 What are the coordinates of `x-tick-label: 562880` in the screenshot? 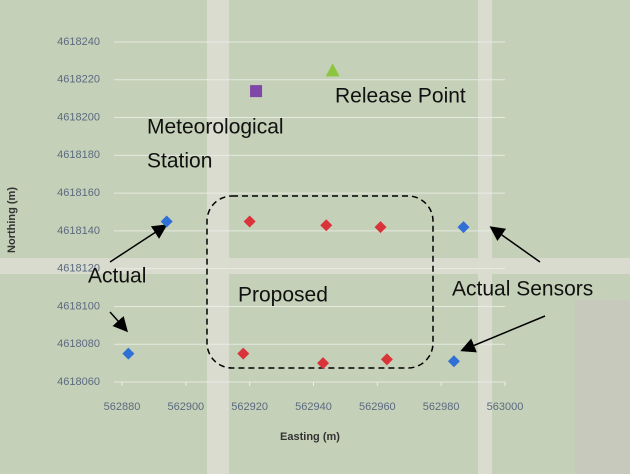 It's located at (122, 407).